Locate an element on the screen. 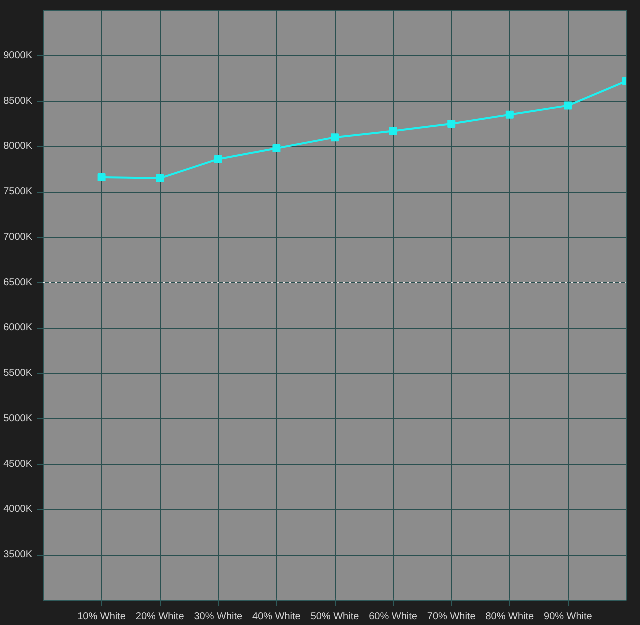 The image size is (640, 625). y-tick-label: 3500K is located at coordinates (18, 555).